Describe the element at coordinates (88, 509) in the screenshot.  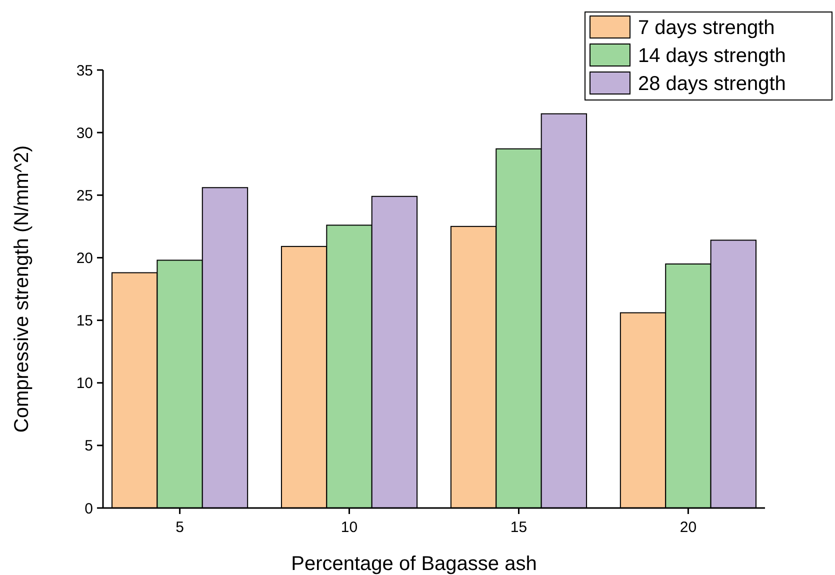
I see `y-tick-label: 0` at that location.